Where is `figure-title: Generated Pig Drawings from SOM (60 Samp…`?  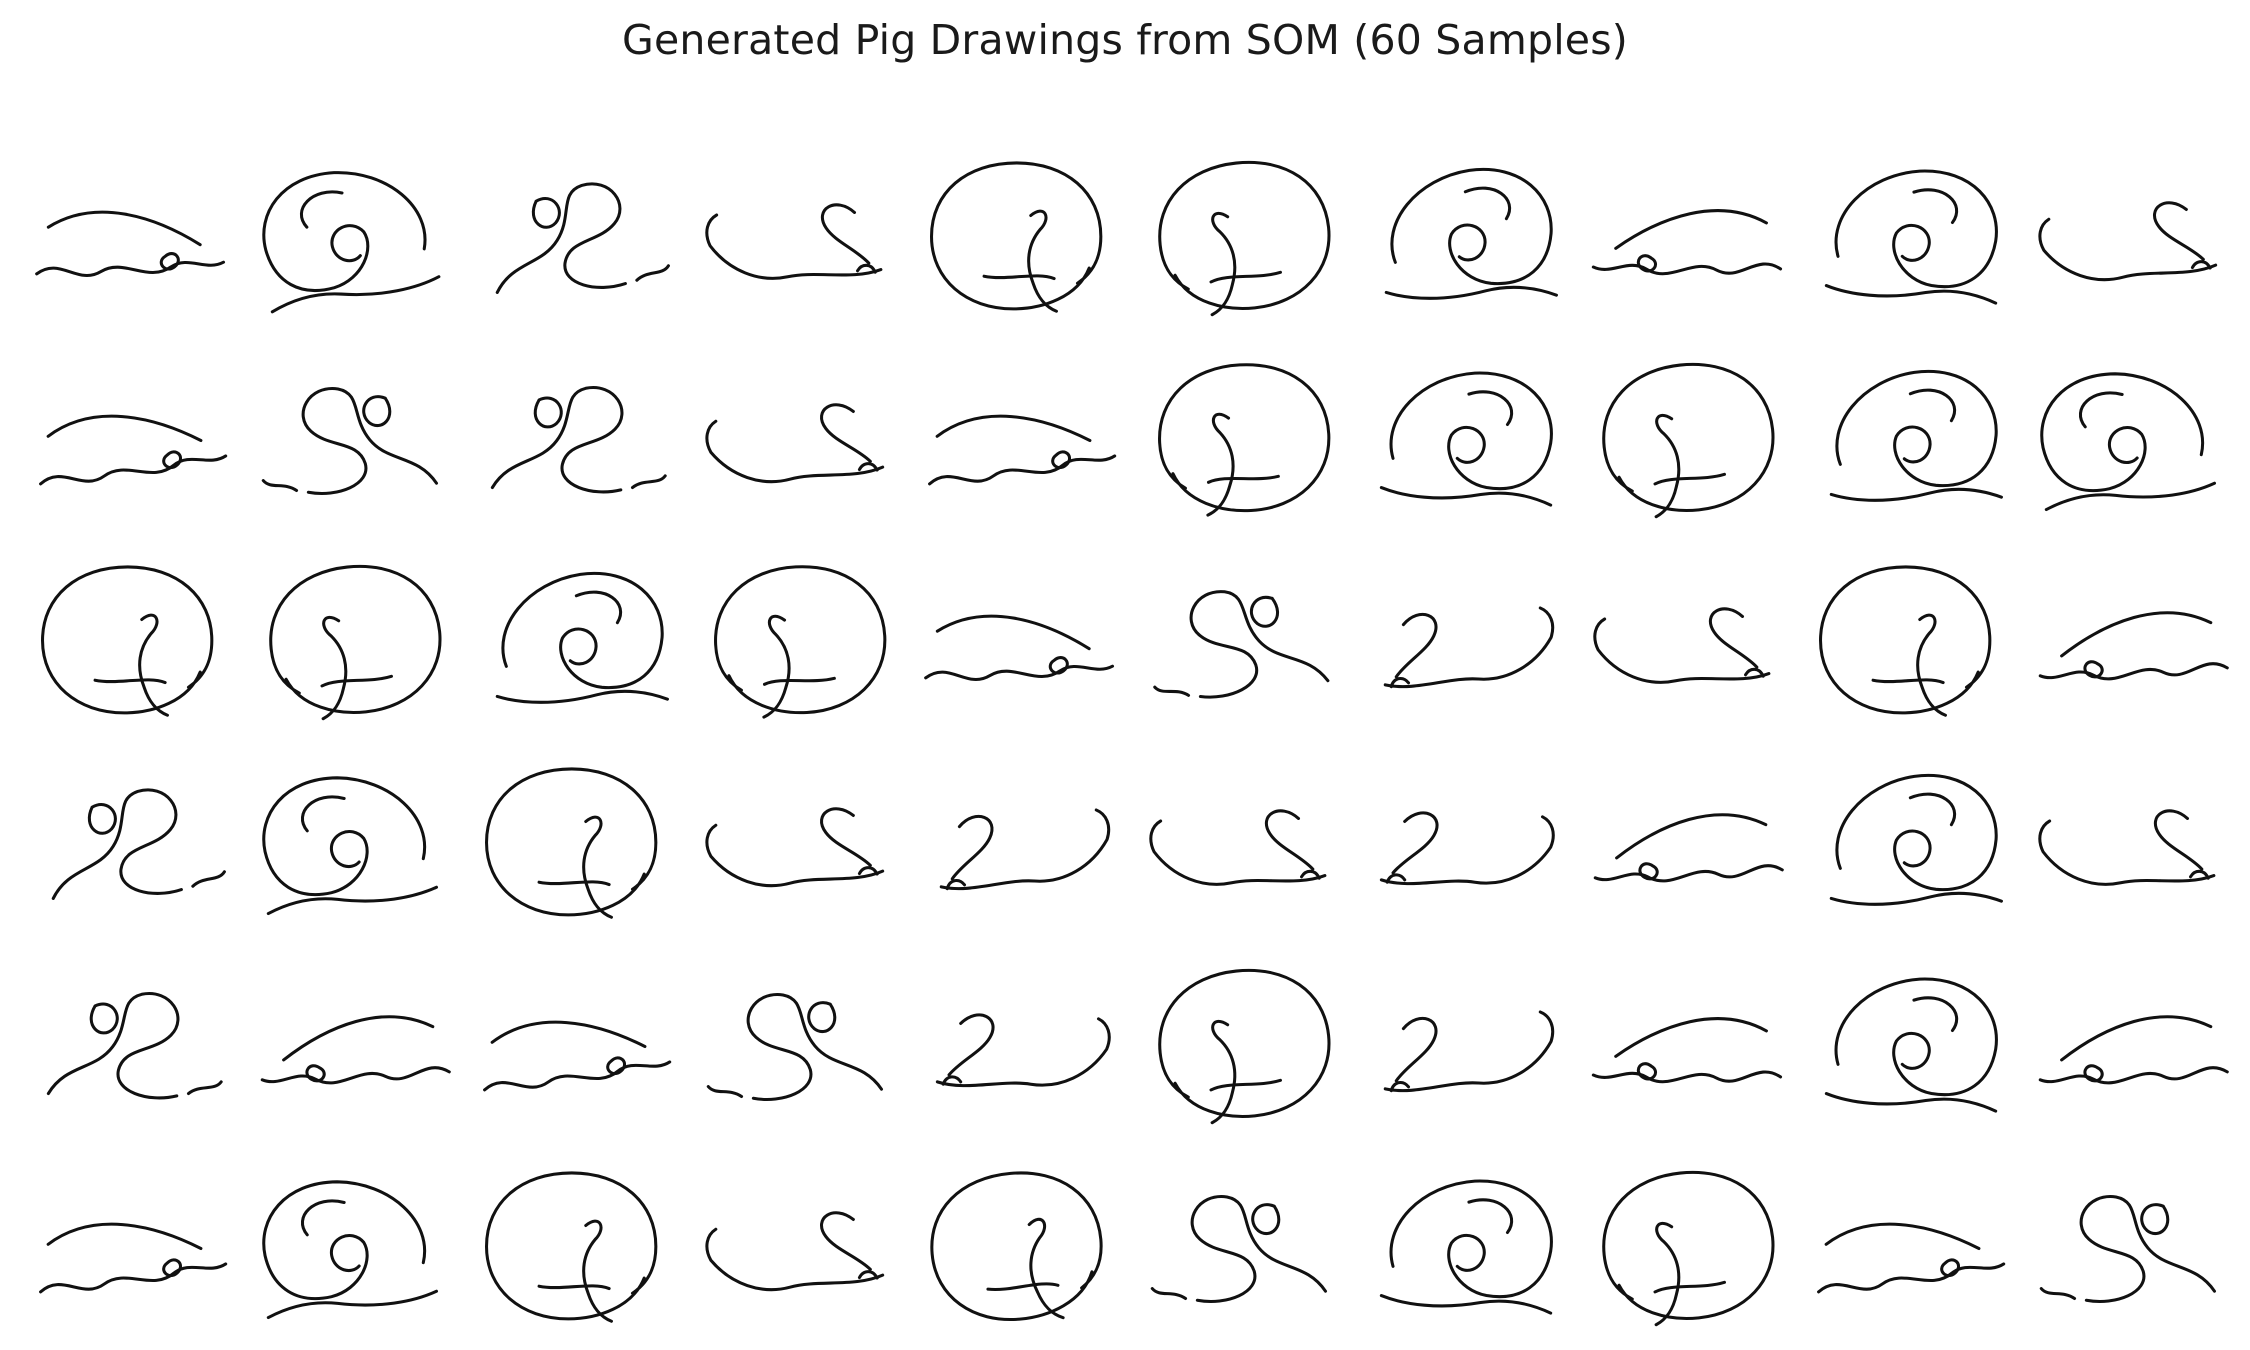 figure-title: Generated Pig Drawings from SOM (60 Samp… is located at coordinates (1125, 40).